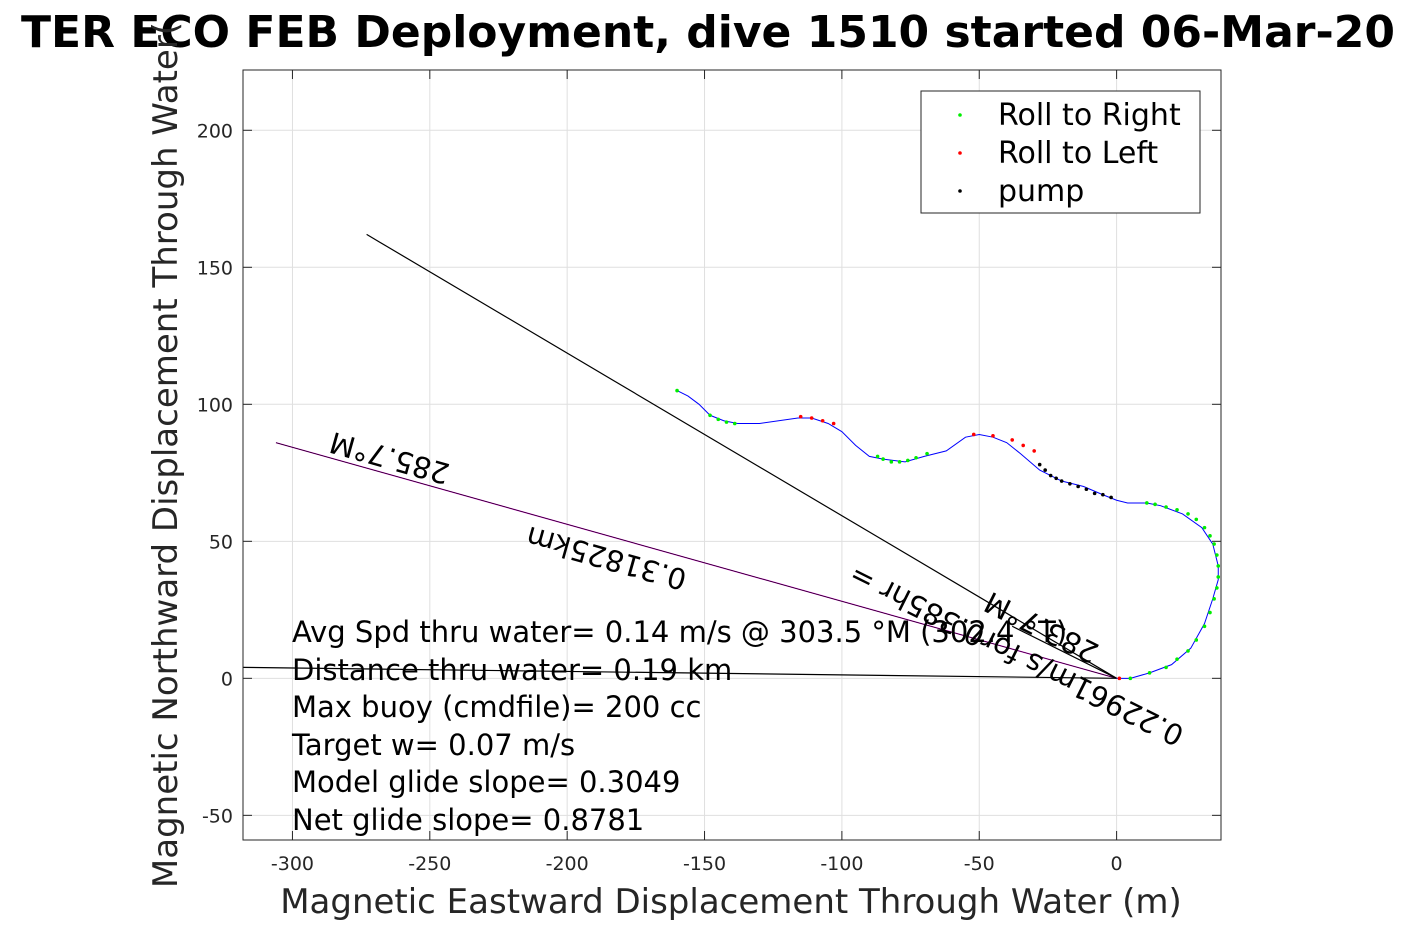  I want to click on y-tick-label: -50, so click(217, 816).